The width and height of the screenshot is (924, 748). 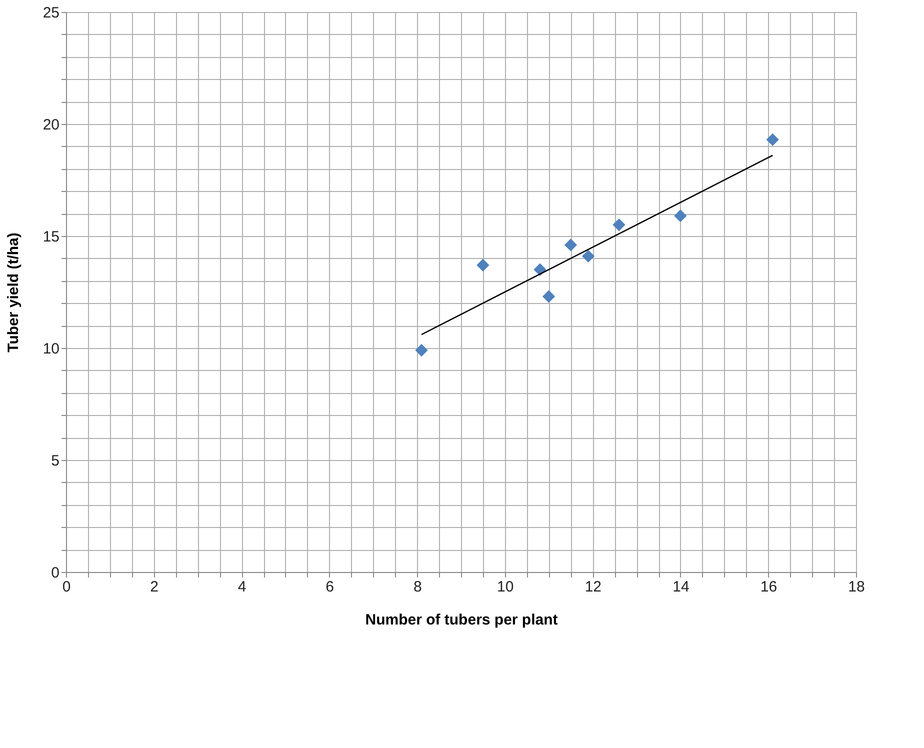 What do you see at coordinates (51, 237) in the screenshot?
I see `y-tick-label: 15` at bounding box center [51, 237].